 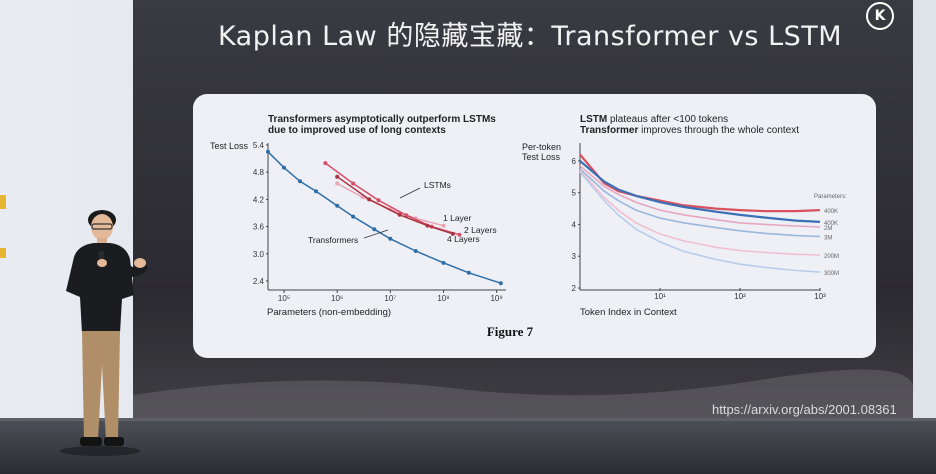 I want to click on left-chart-annotation: Transformers, so click(x=333, y=240).